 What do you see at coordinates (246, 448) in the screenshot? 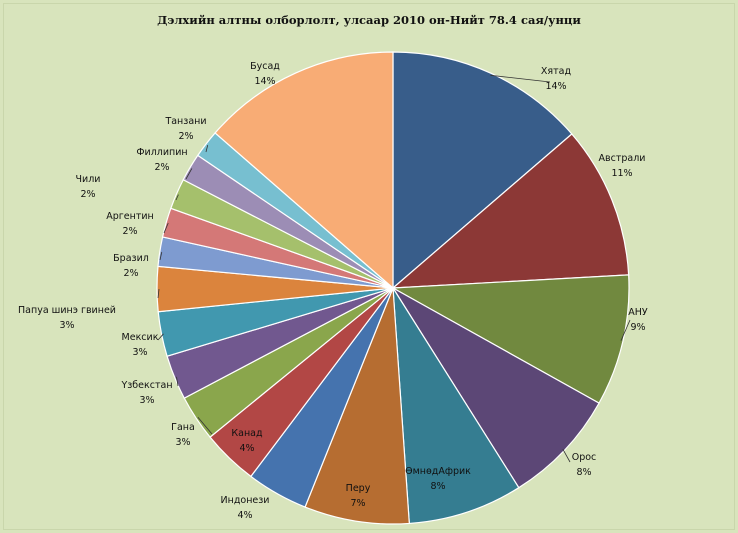
I see `slice-percent-8: 4%` at bounding box center [246, 448].